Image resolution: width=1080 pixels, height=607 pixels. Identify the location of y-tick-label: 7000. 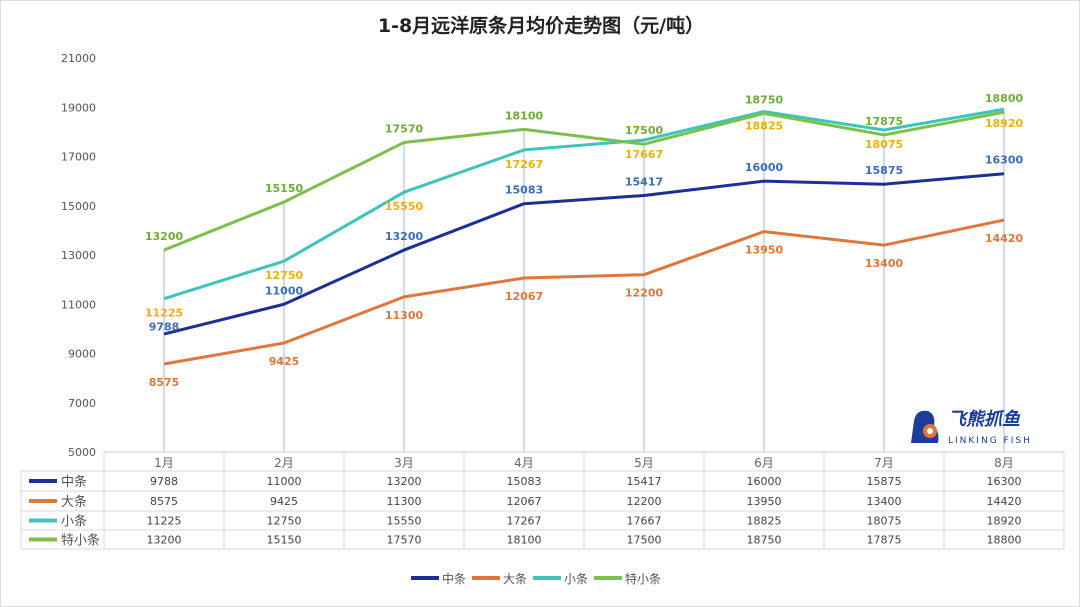
(82, 403).